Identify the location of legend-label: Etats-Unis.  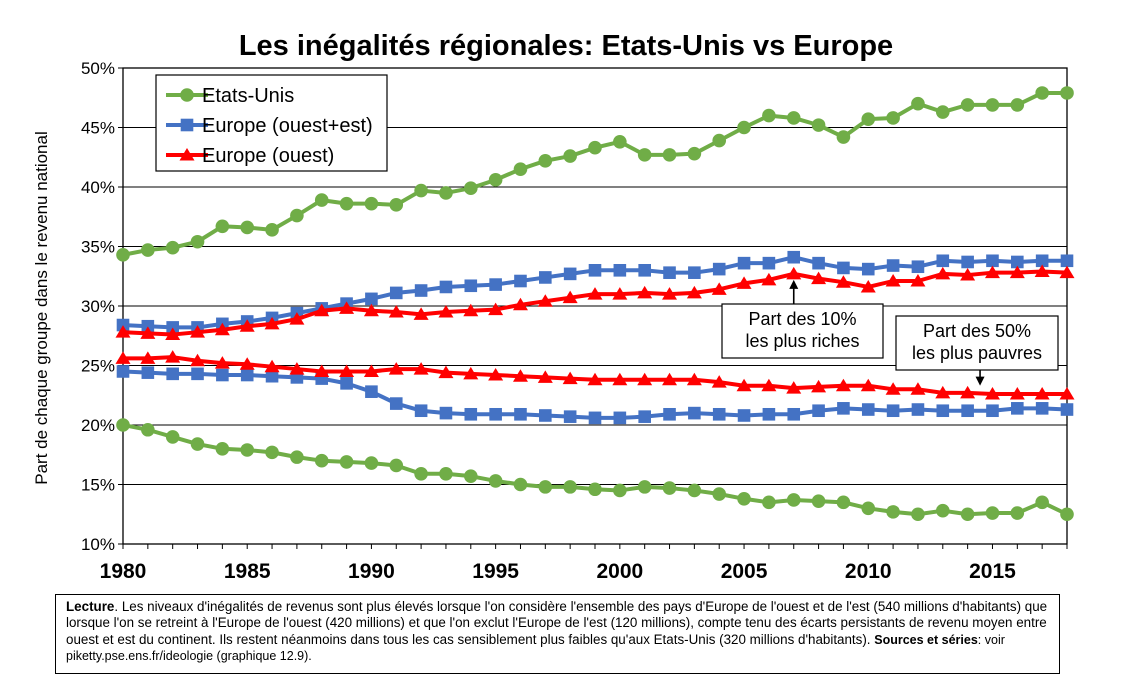
(248, 96).